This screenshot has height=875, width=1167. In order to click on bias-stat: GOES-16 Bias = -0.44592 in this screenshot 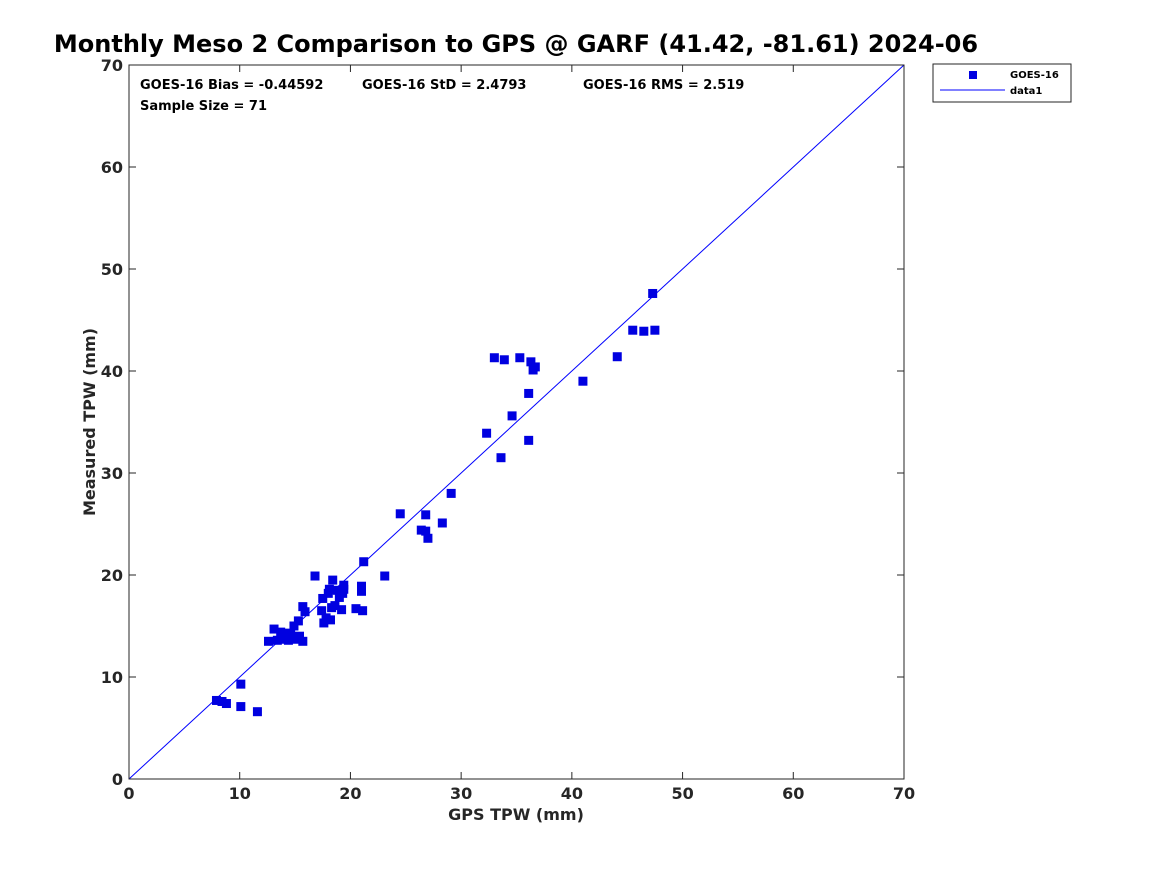, I will do `click(231, 85)`.